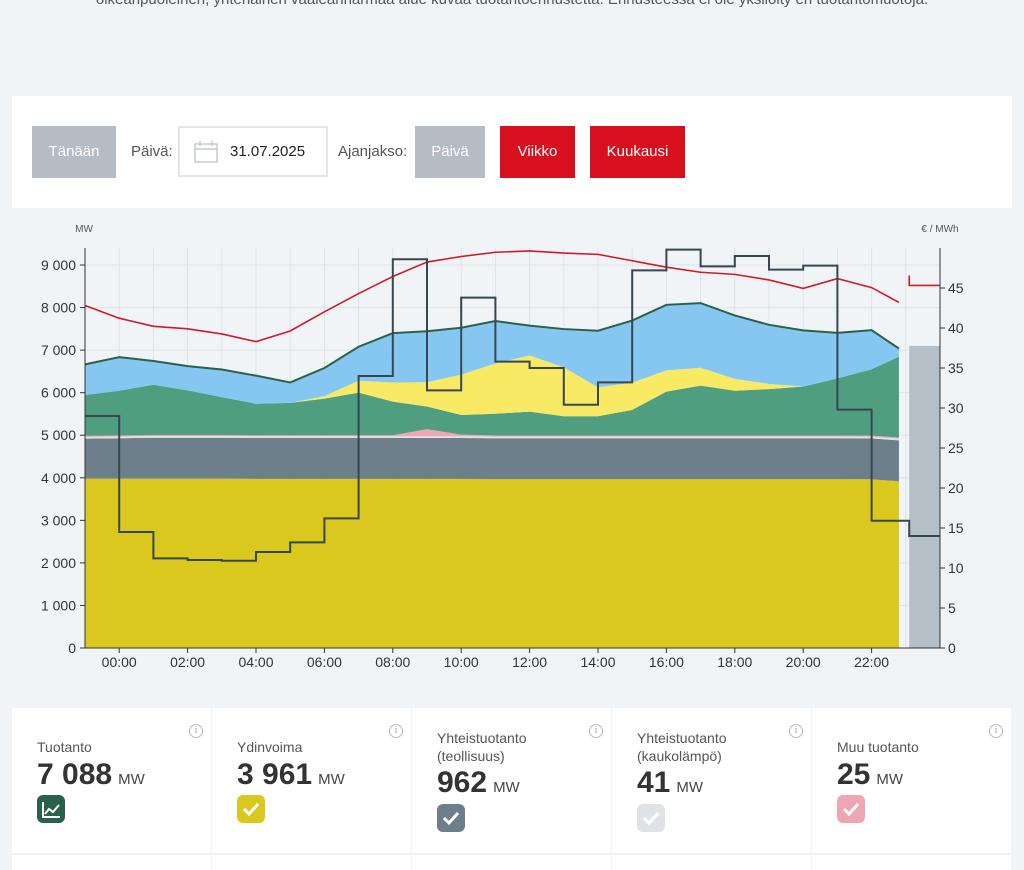 Image resolution: width=1024 pixels, height=870 pixels. I want to click on x-tick-label: 04:00, so click(255, 662).